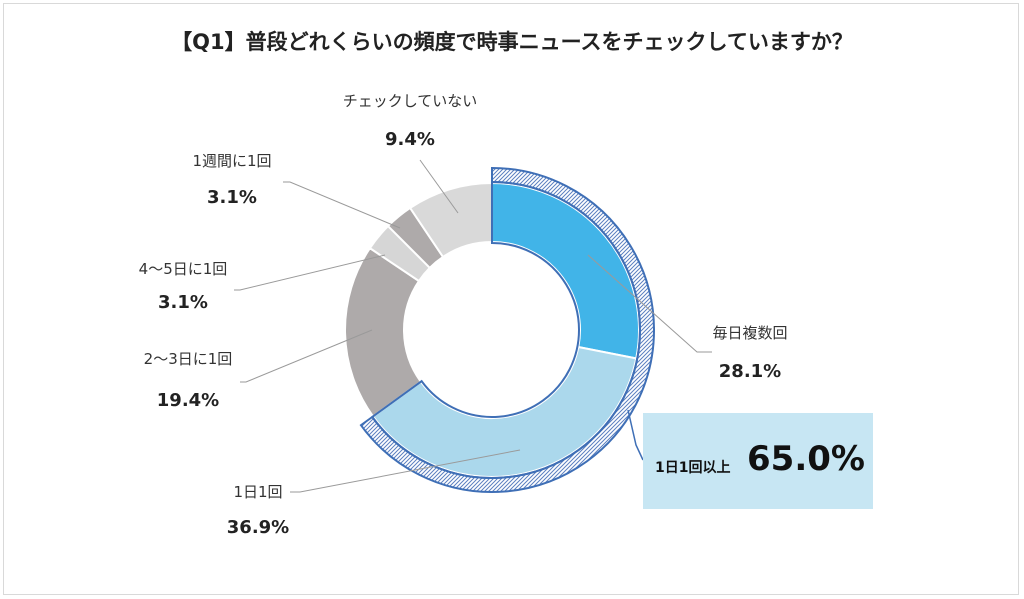 This screenshot has width=1024, height=599. Describe the element at coordinates (183, 302) in the screenshot. I see `slice-value-3: 3.1%` at that location.